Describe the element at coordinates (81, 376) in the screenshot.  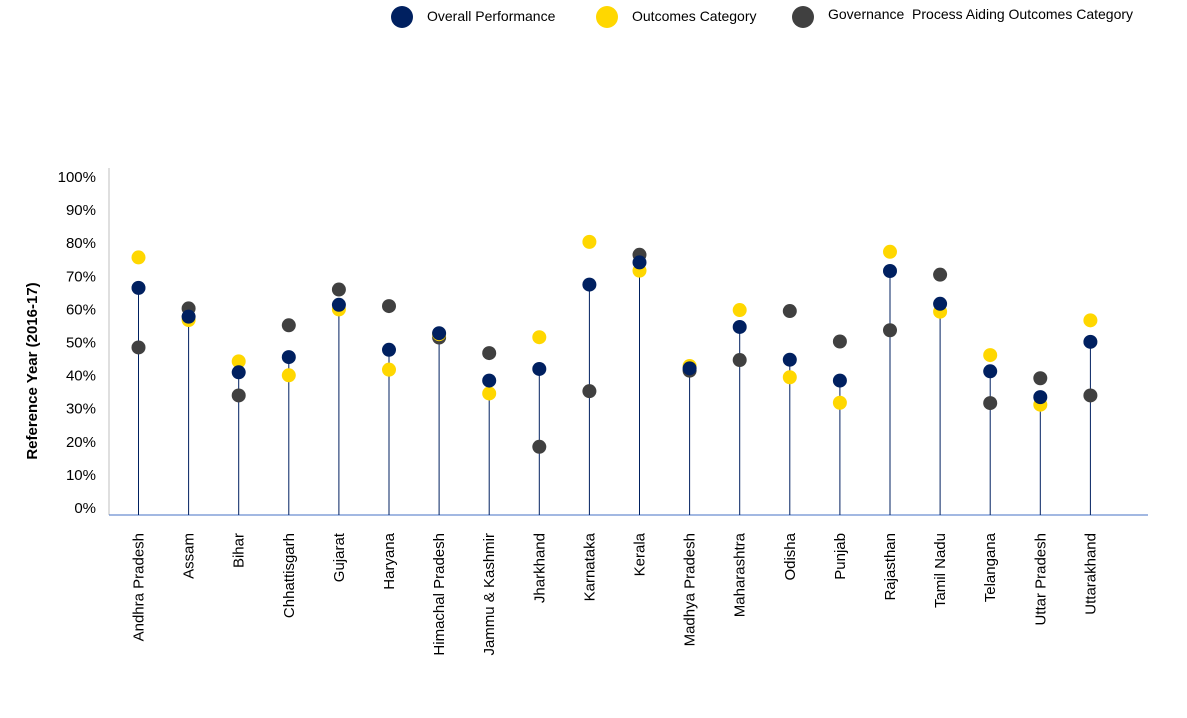
I see `y-tick-label: 40%` at that location.